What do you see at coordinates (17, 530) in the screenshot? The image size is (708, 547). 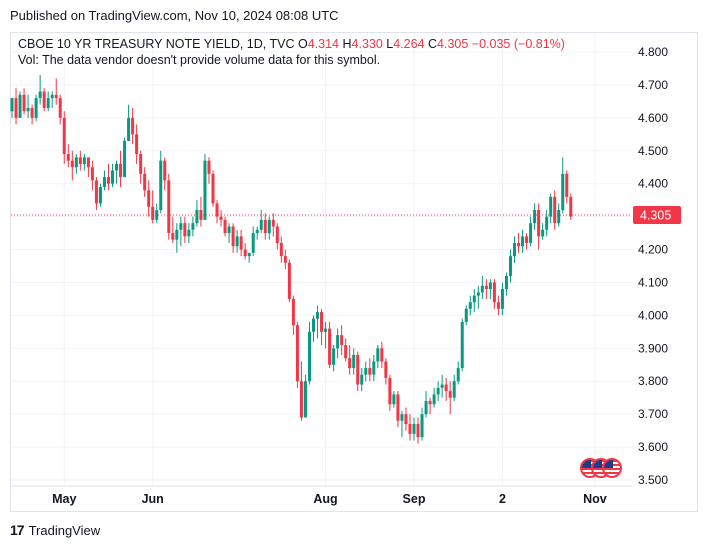 I see `tradingview-logo-icon: 17` at bounding box center [17, 530].